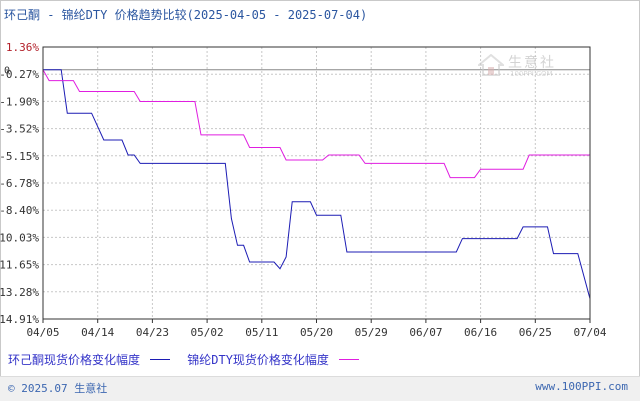 Image resolution: width=640 pixels, height=401 pixels. I want to click on y-tick-label: -14.91%, so click(19, 319).